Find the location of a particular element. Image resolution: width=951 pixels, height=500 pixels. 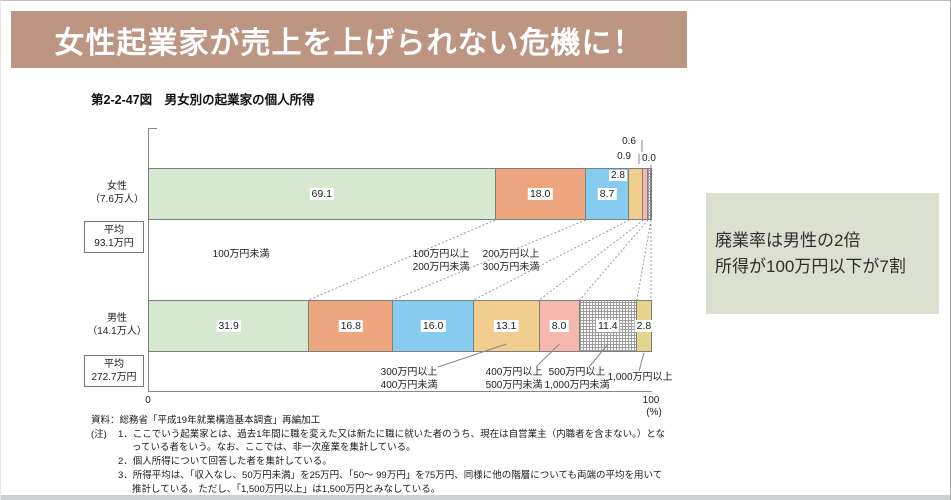

bar-segment-female-2: 8.7 is located at coordinates (607, 194).